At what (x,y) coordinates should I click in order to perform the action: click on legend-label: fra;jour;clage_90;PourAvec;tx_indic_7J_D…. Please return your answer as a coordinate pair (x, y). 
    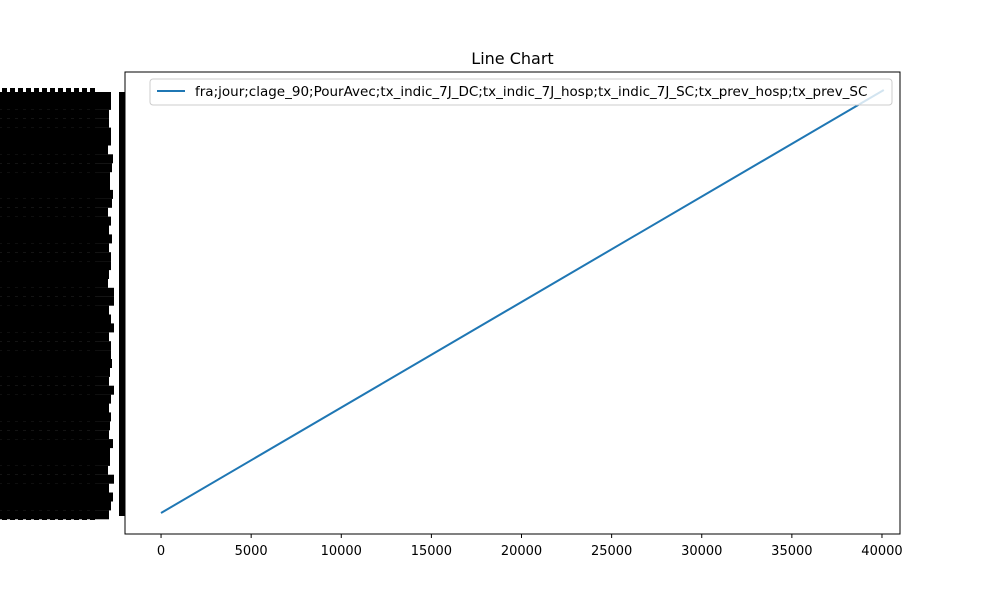
    Looking at the image, I should click on (531, 92).